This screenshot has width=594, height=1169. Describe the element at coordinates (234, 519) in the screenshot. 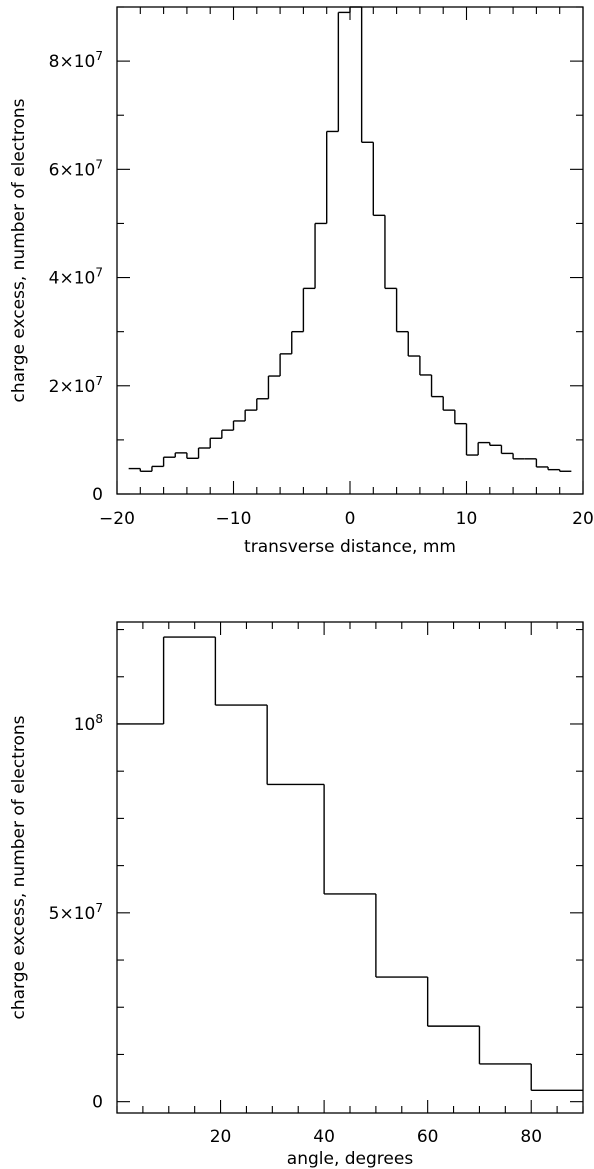

I see `x-tick-label: −10` at that location.